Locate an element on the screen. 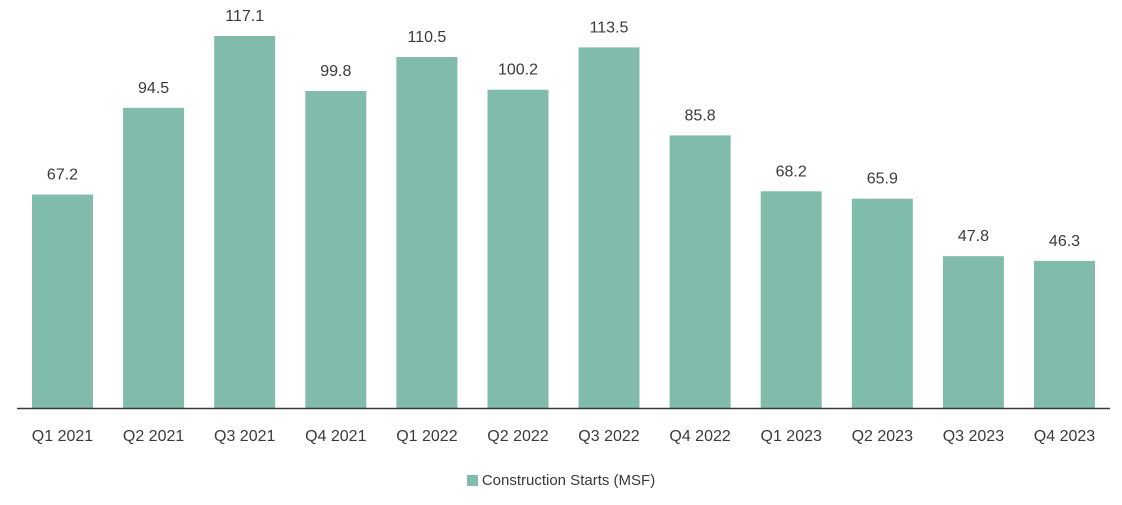 This screenshot has height=505, width=1122. x-tick-label: Q1 2023 is located at coordinates (791, 436).